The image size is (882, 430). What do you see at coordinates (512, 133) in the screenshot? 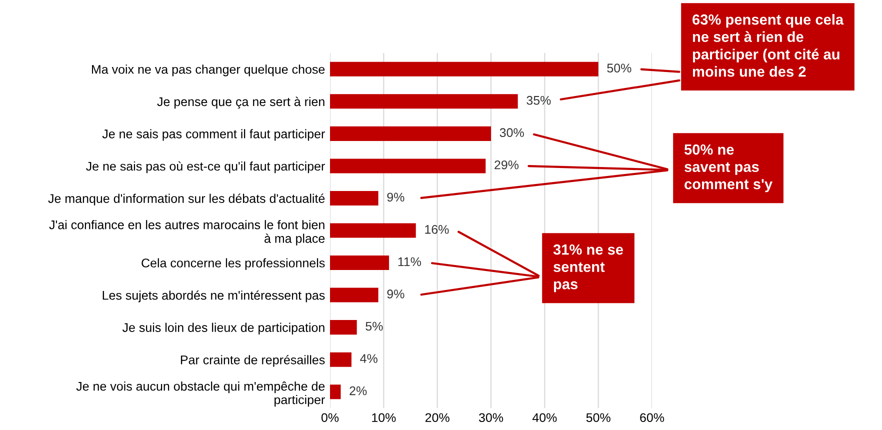
I see `data-label: 30%` at bounding box center [512, 133].